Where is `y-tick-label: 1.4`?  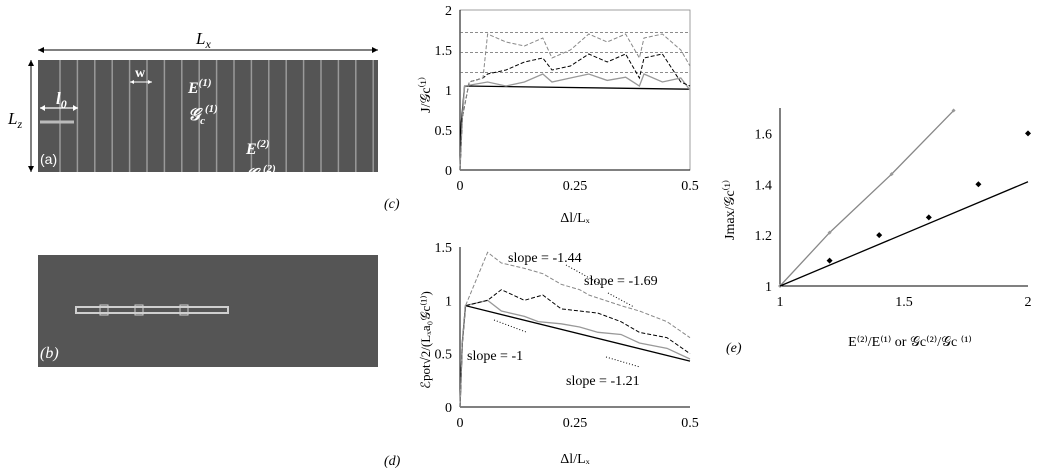 y-tick-label: 1.4 is located at coordinates (764, 185).